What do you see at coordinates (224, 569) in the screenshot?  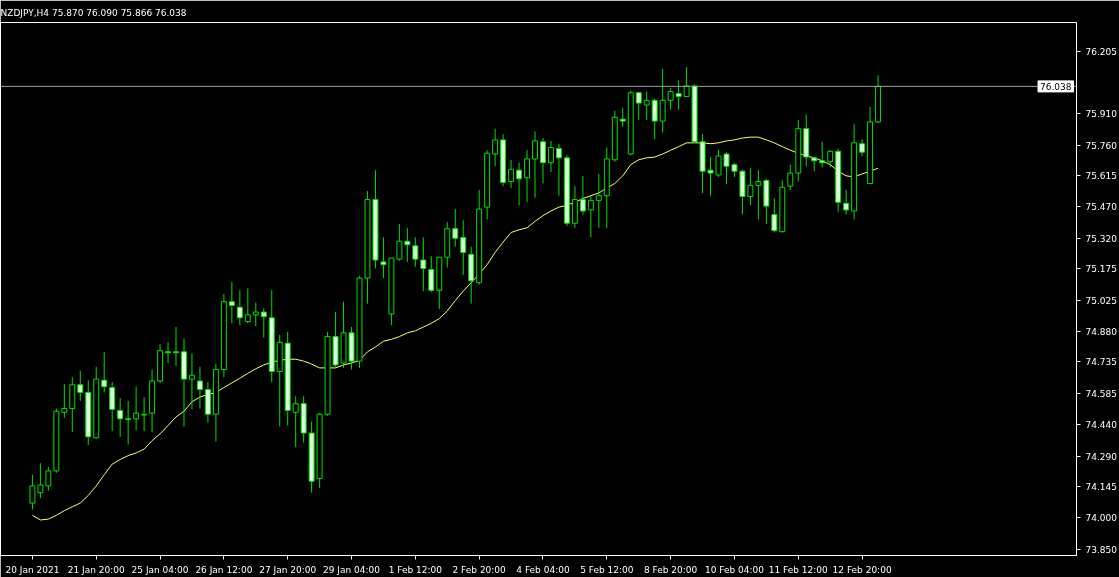 I see `x-tick-label: 26 Jan 12:00` at bounding box center [224, 569].